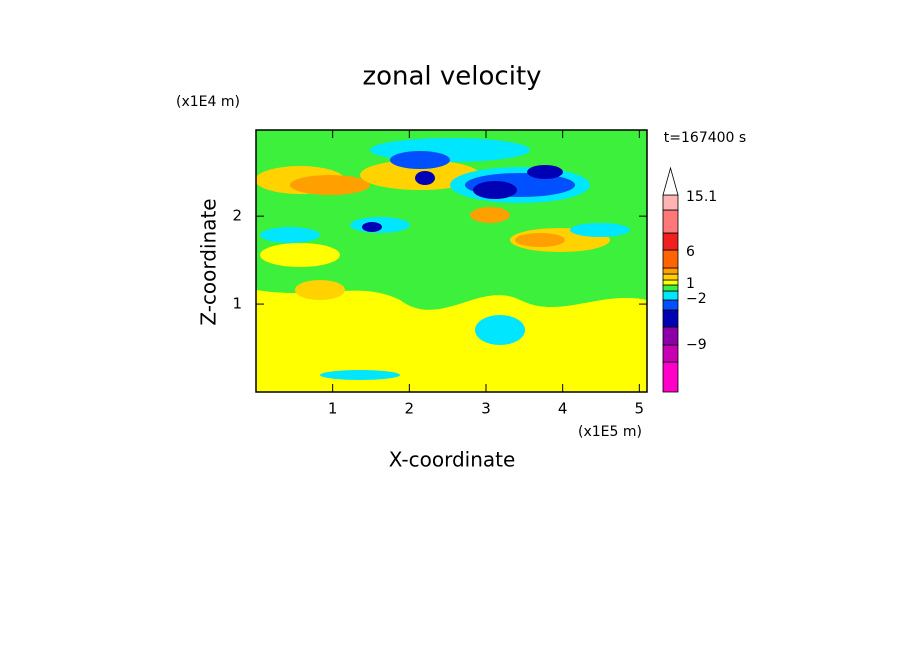 The image size is (904, 654). Describe the element at coordinates (237, 216) in the screenshot. I see `y-tick-label: 2` at that location.